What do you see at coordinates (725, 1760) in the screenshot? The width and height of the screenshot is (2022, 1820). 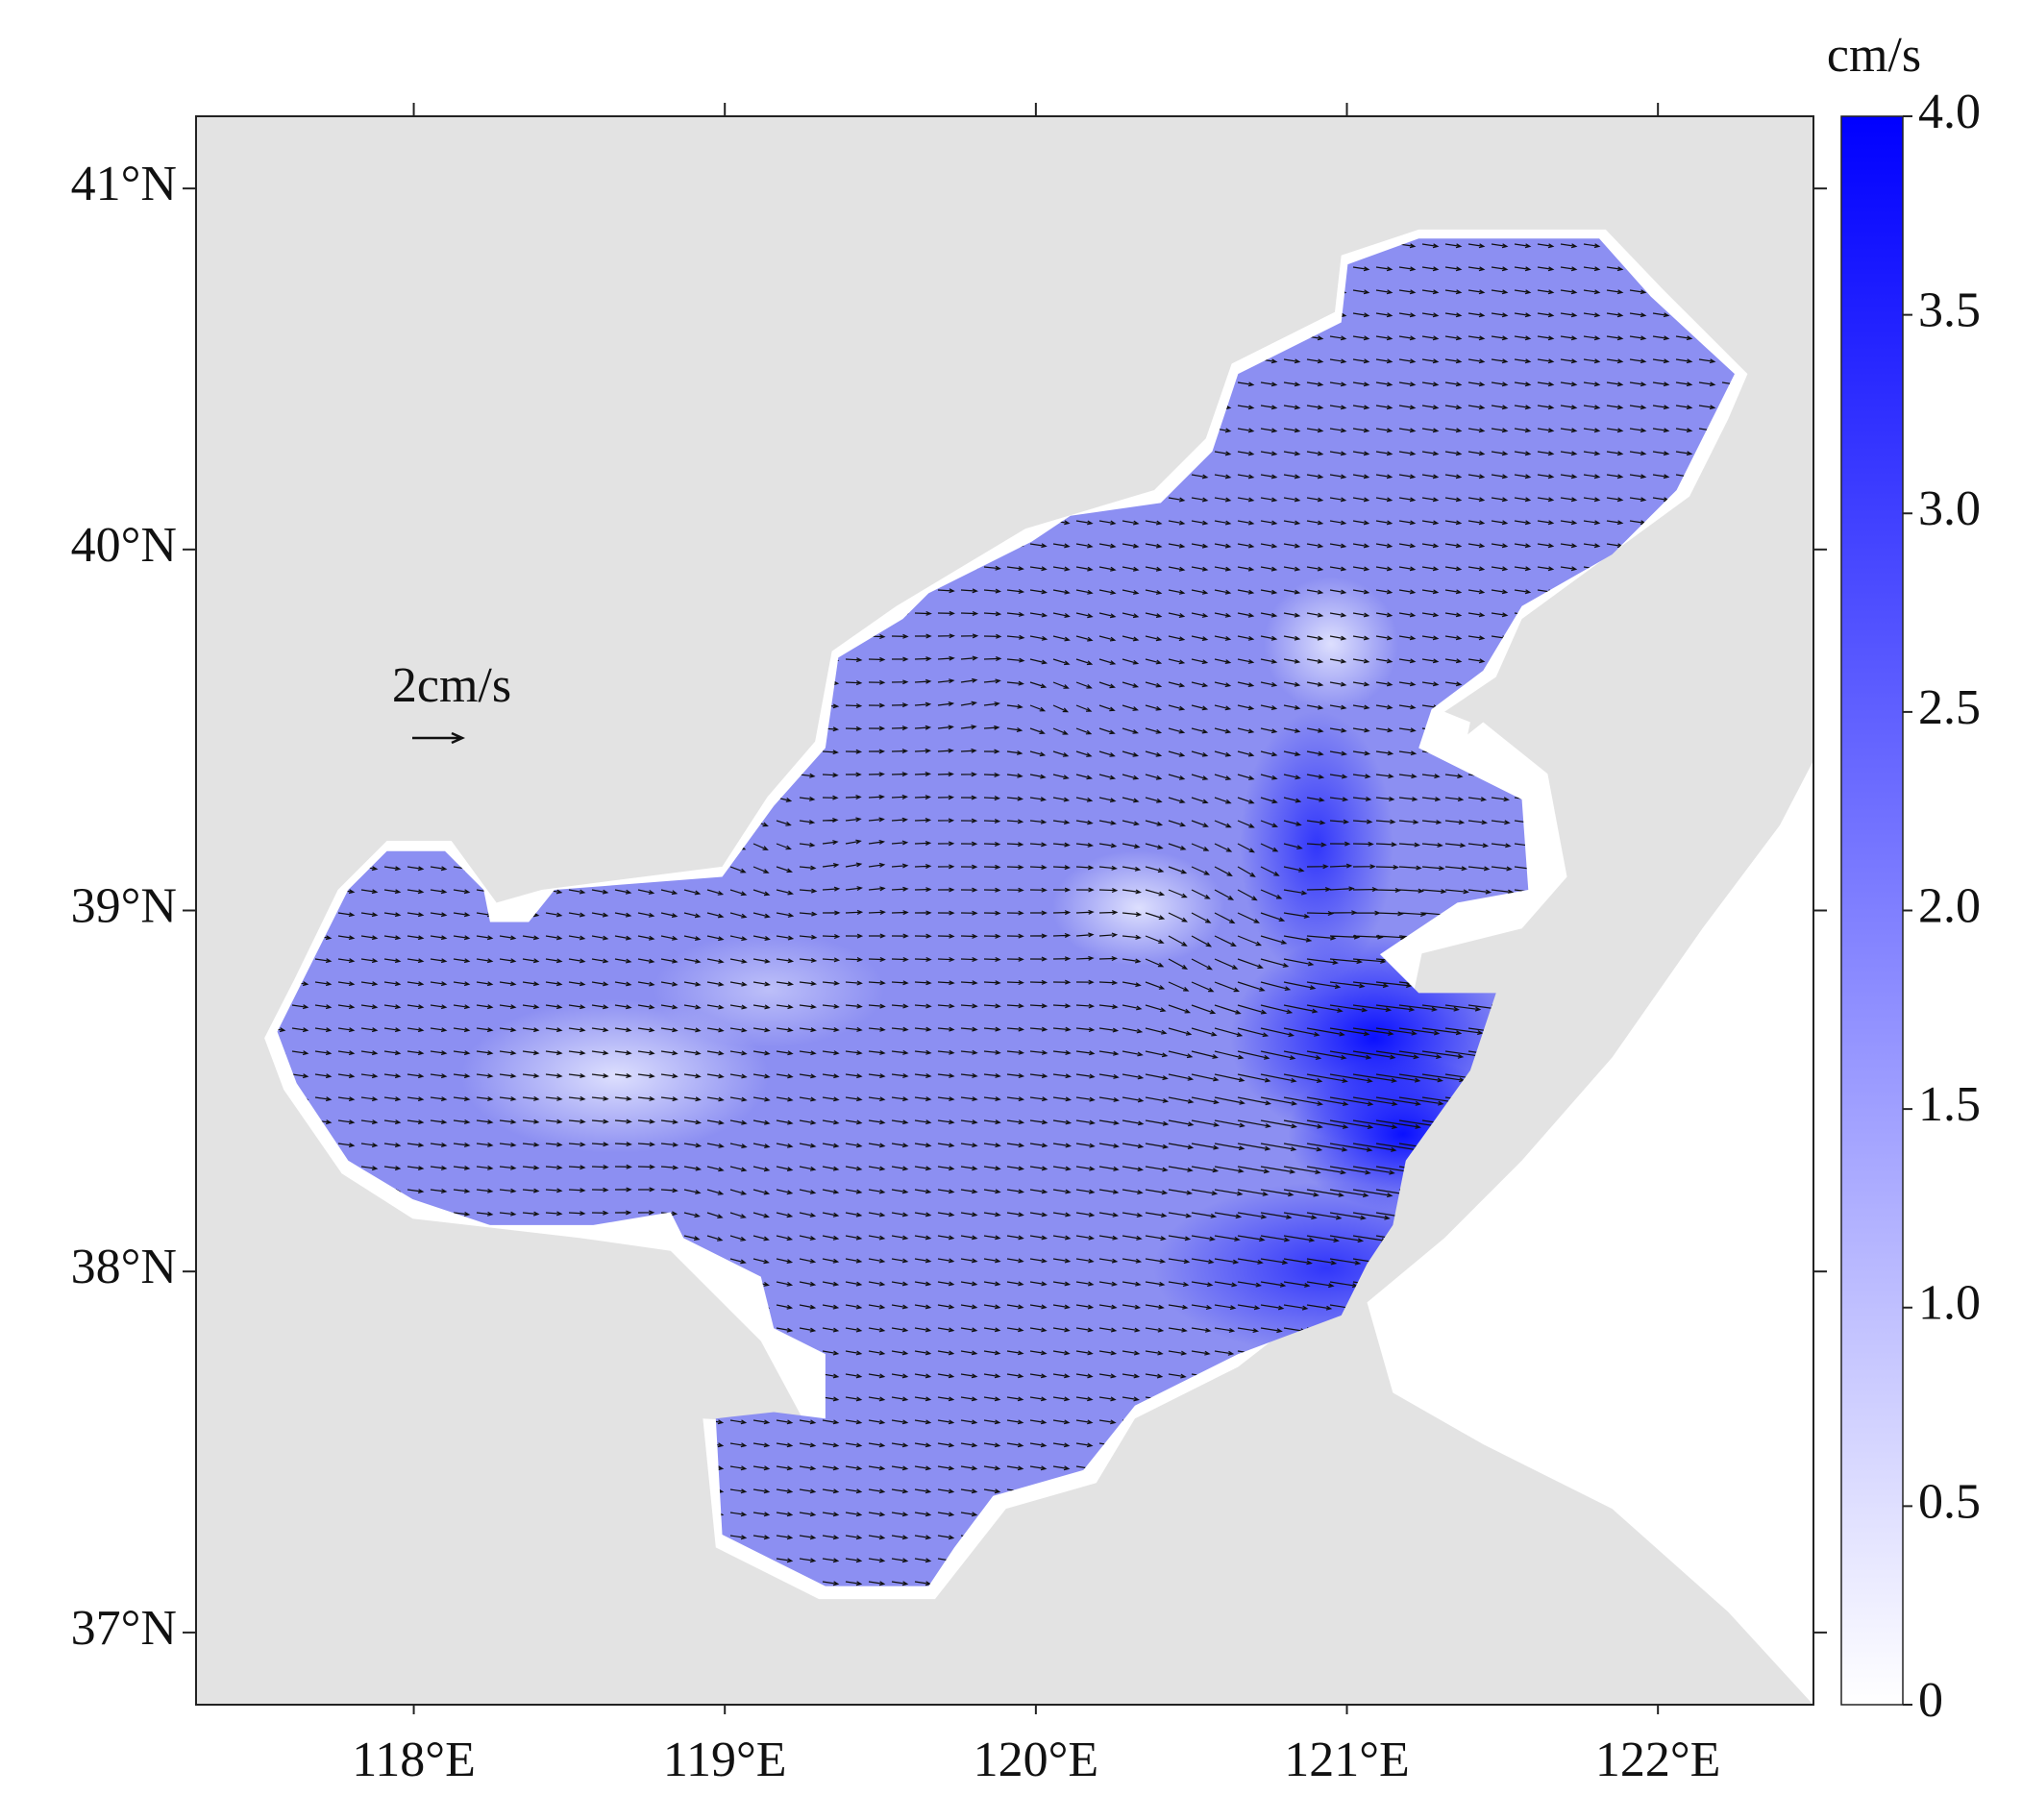 I see `x-tick-label: 119°E` at bounding box center [725, 1760].